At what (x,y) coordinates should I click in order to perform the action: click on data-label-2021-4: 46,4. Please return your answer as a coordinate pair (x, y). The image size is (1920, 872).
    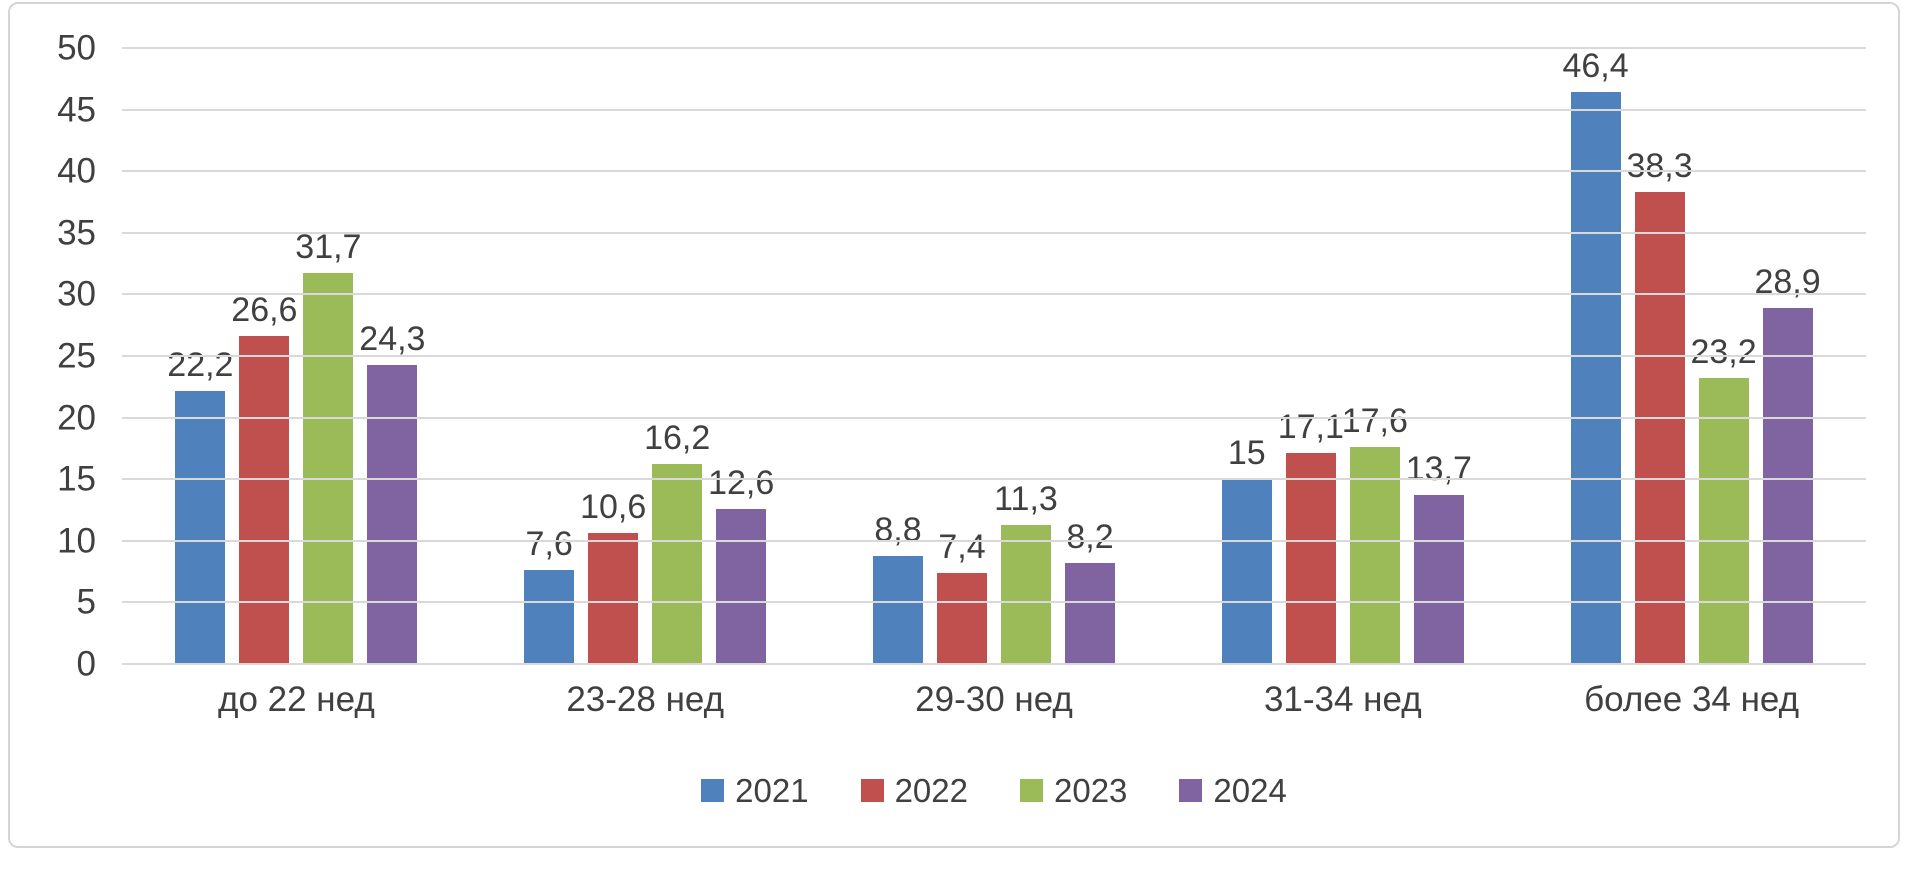
    Looking at the image, I should click on (1595, 66).